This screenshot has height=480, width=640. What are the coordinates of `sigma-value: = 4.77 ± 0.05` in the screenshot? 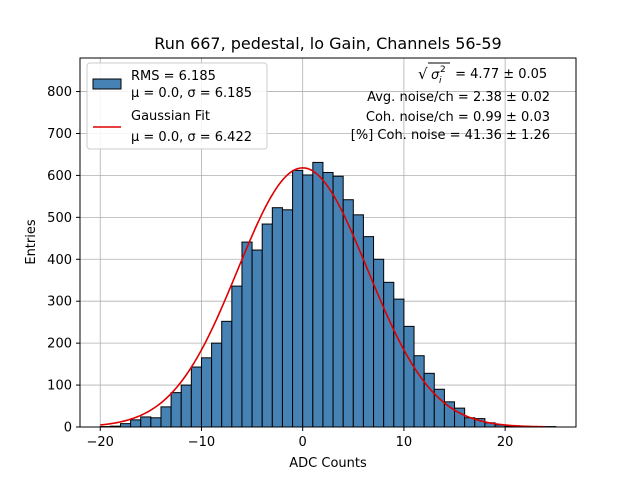 It's located at (499, 74).